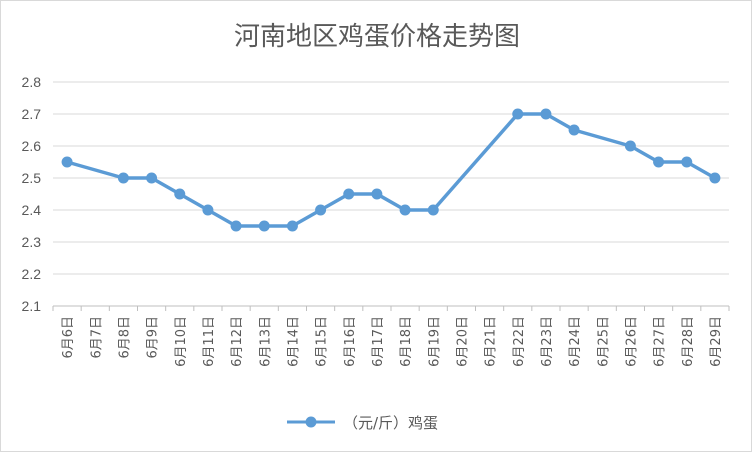 This screenshot has height=453, width=752. I want to click on y-tick-label: 2.1, so click(32, 306).